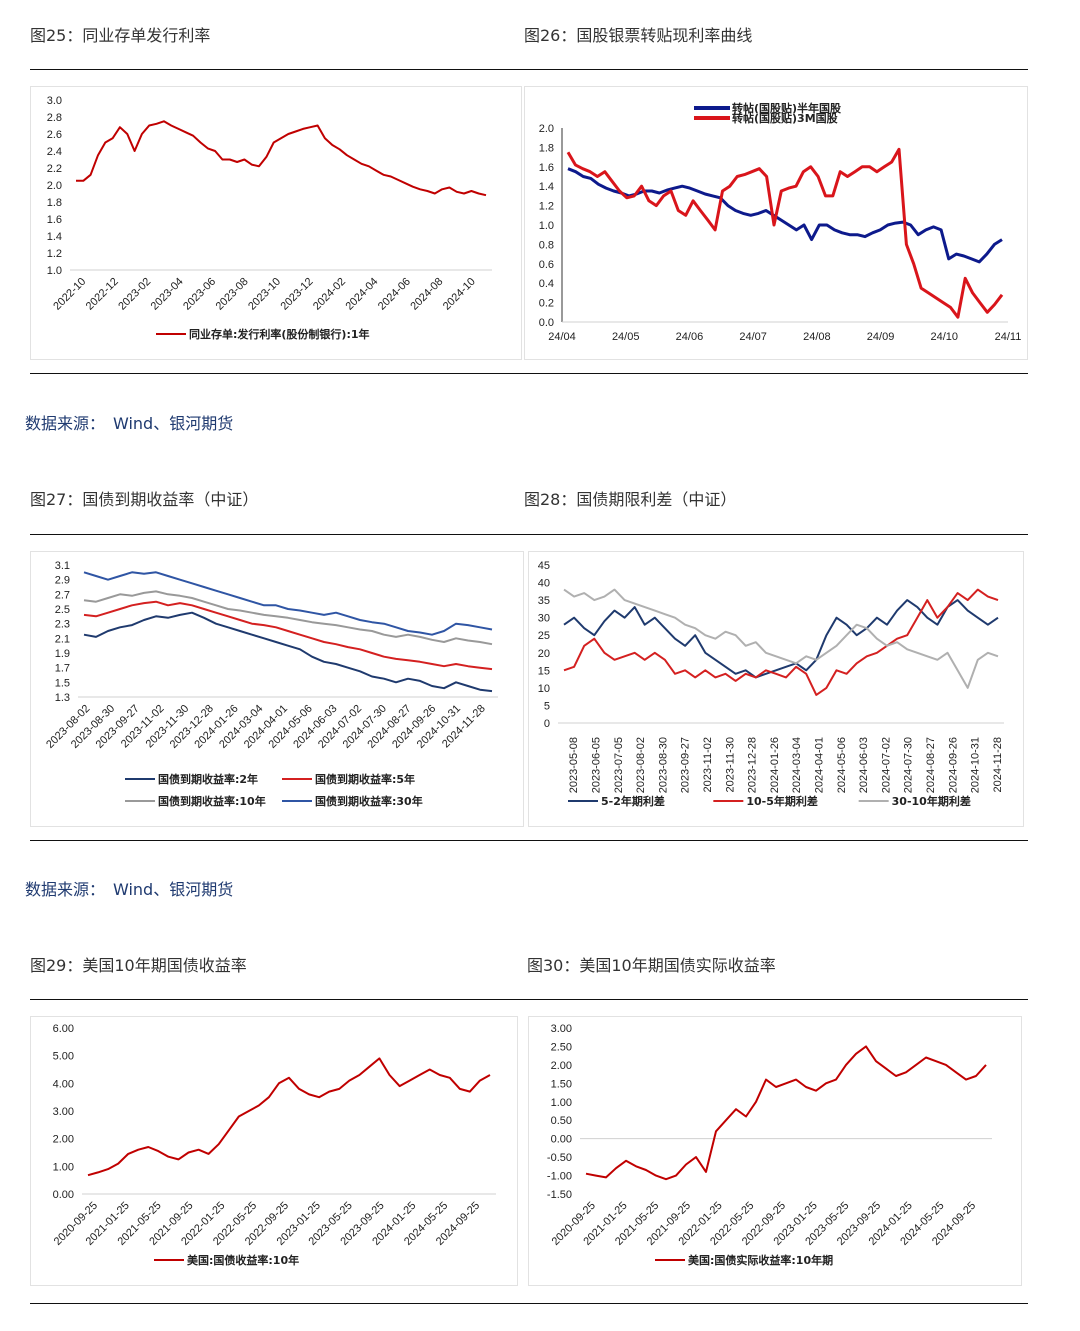  I want to click on fig29-ytick: 5.00, so click(63, 1057).